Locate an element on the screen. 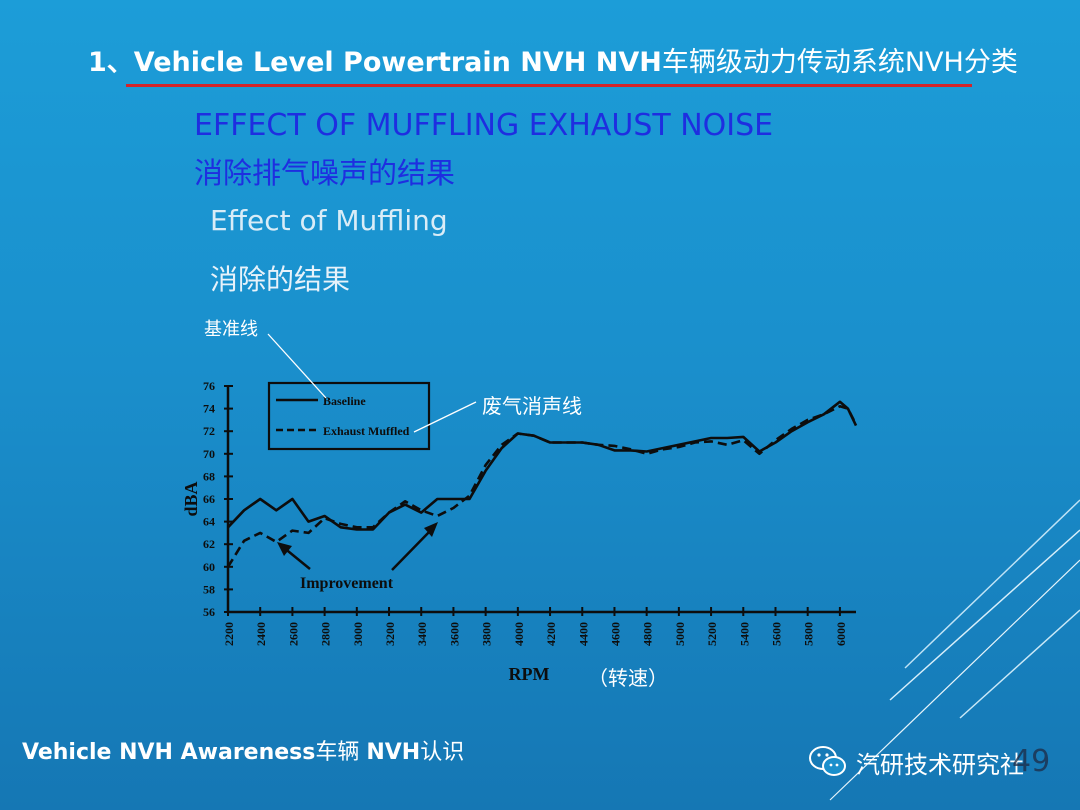 This screenshot has height=810, width=1080. chart-legend: Baseline Exhaust Muffled is located at coordinates (349, 416).